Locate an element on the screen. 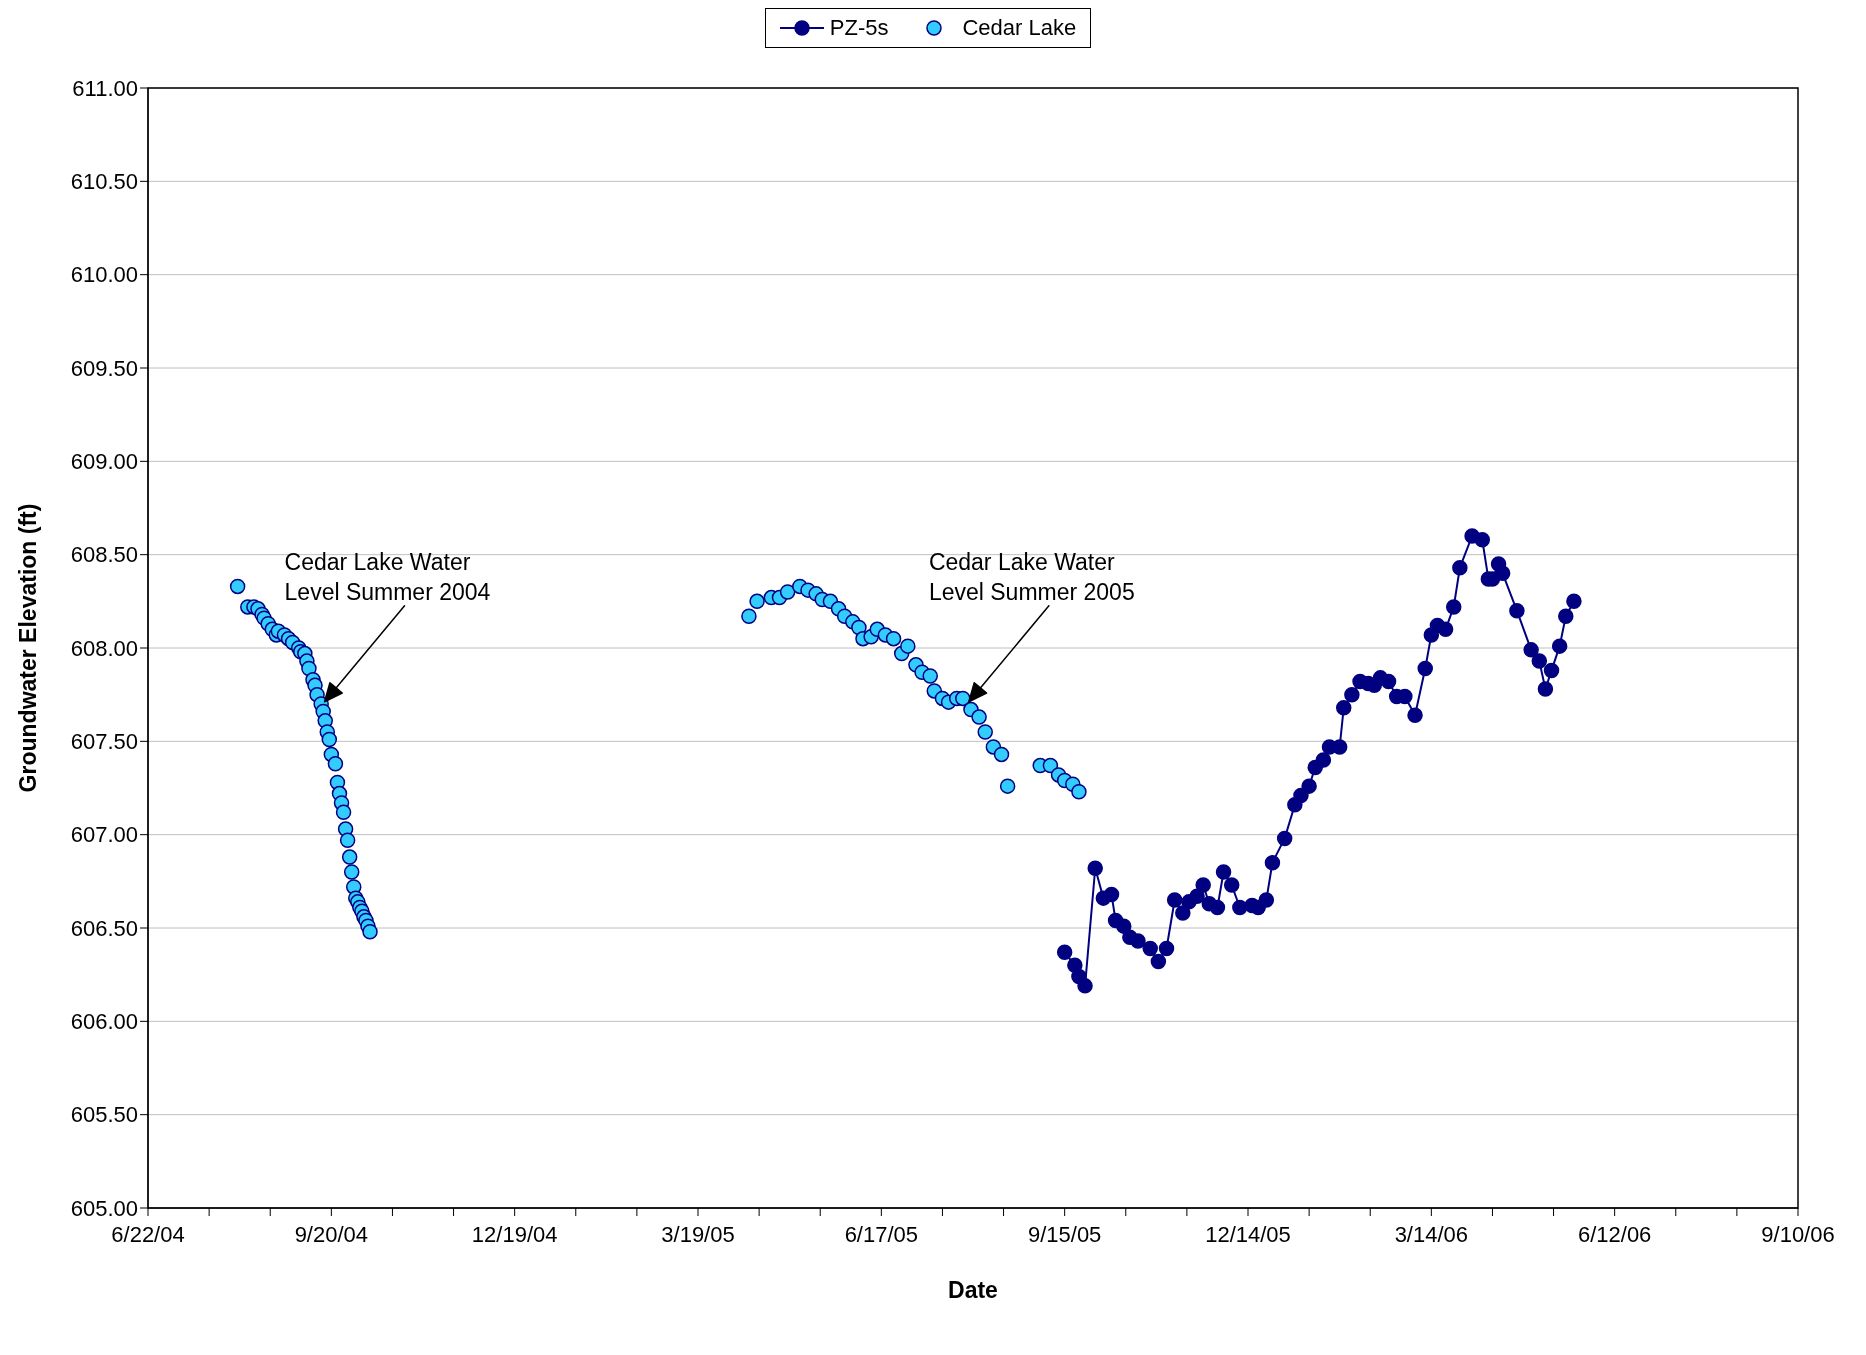  y-tick-label: 610.50 is located at coordinates (104, 182).